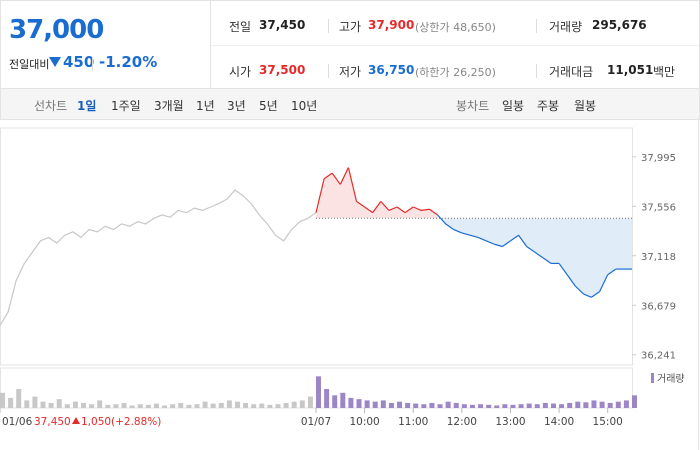 This screenshot has height=450, width=700. Describe the element at coordinates (413, 422) in the screenshot. I see `x-tick-label: 11:00` at that location.